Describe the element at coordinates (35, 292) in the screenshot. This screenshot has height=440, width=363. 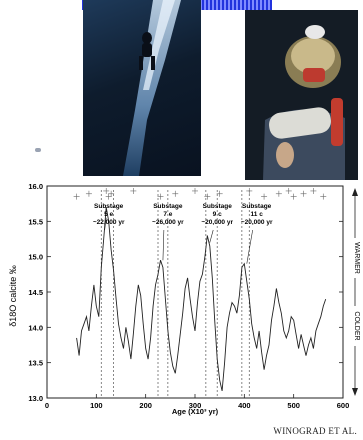
I see `y-tick-label: 14.5` at that location.